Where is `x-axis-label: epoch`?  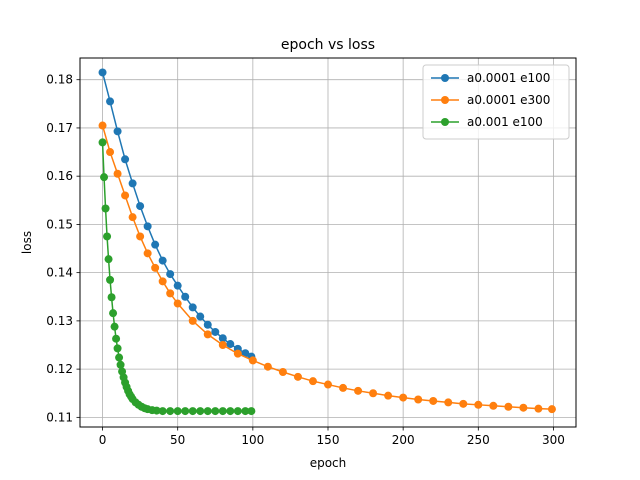
x-axis-label: epoch is located at coordinates (328, 463).